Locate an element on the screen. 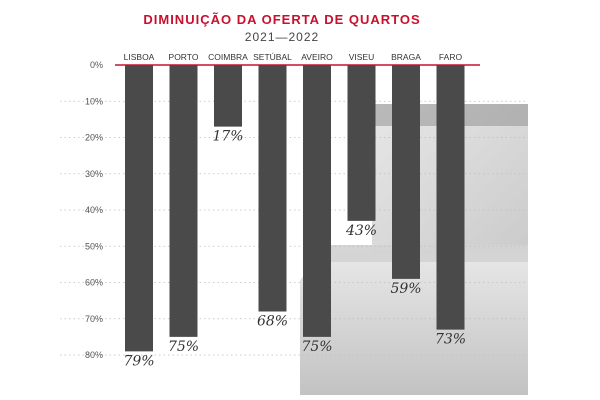 This screenshot has height=400, width=600. data-label: 73% is located at coordinates (450, 340).